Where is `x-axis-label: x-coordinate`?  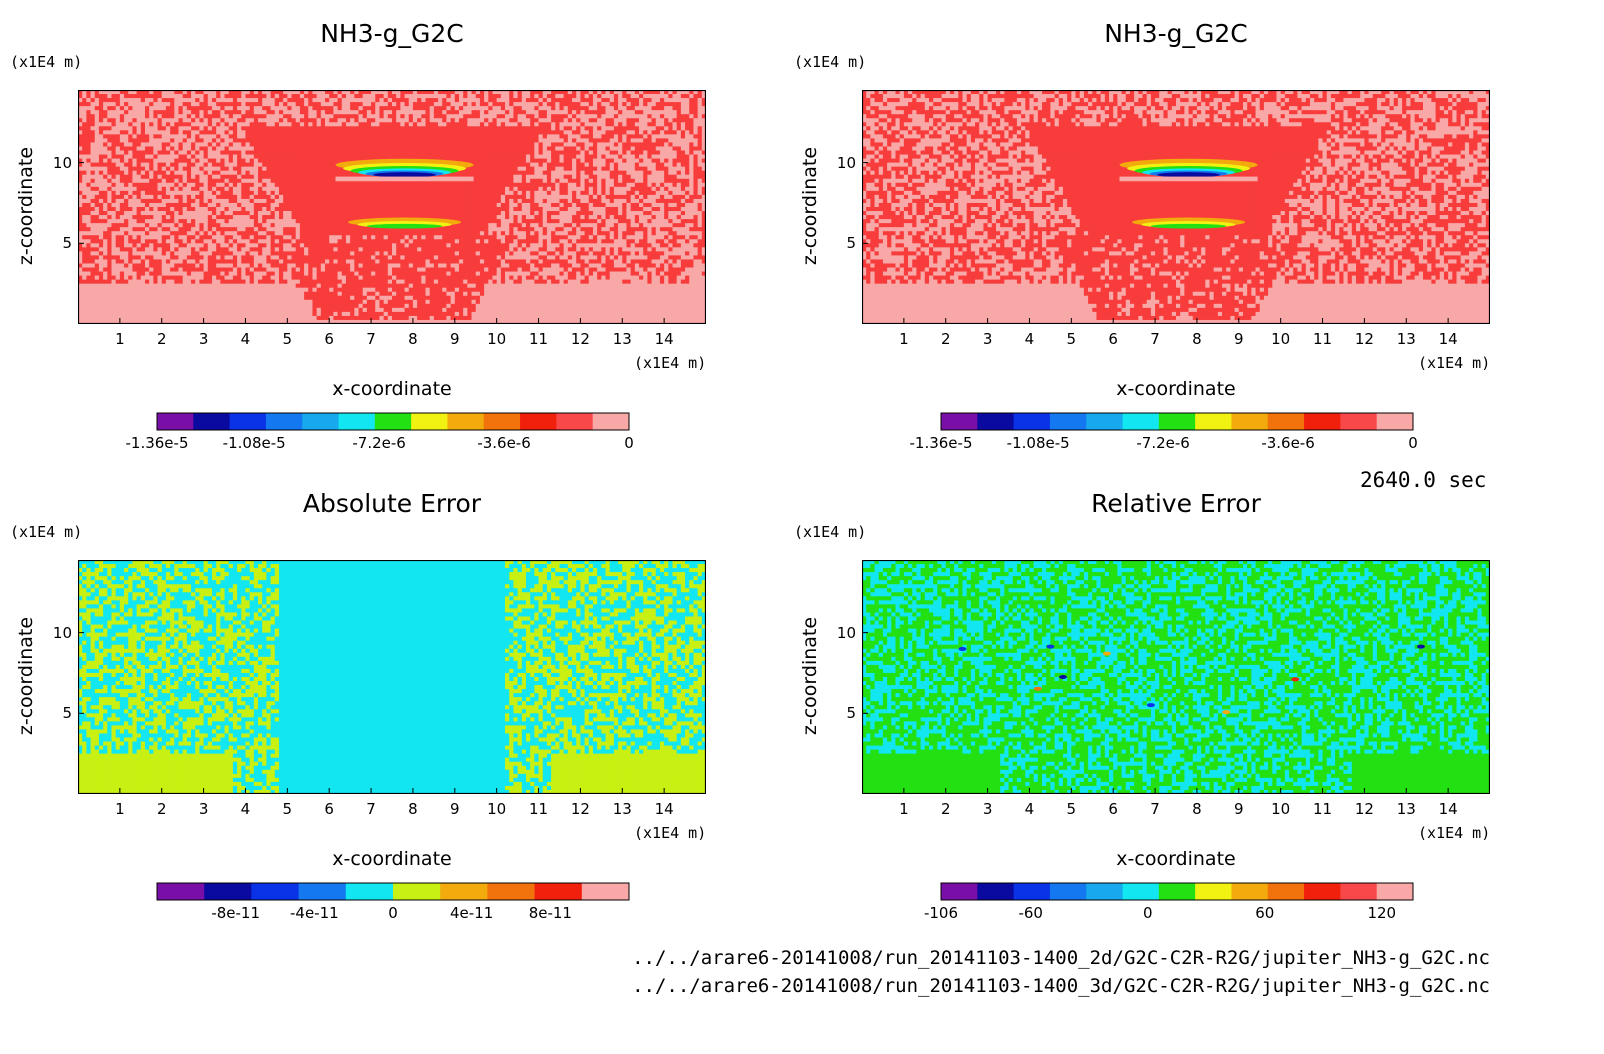
x-axis-label: x-coordinate is located at coordinates (1176, 859).